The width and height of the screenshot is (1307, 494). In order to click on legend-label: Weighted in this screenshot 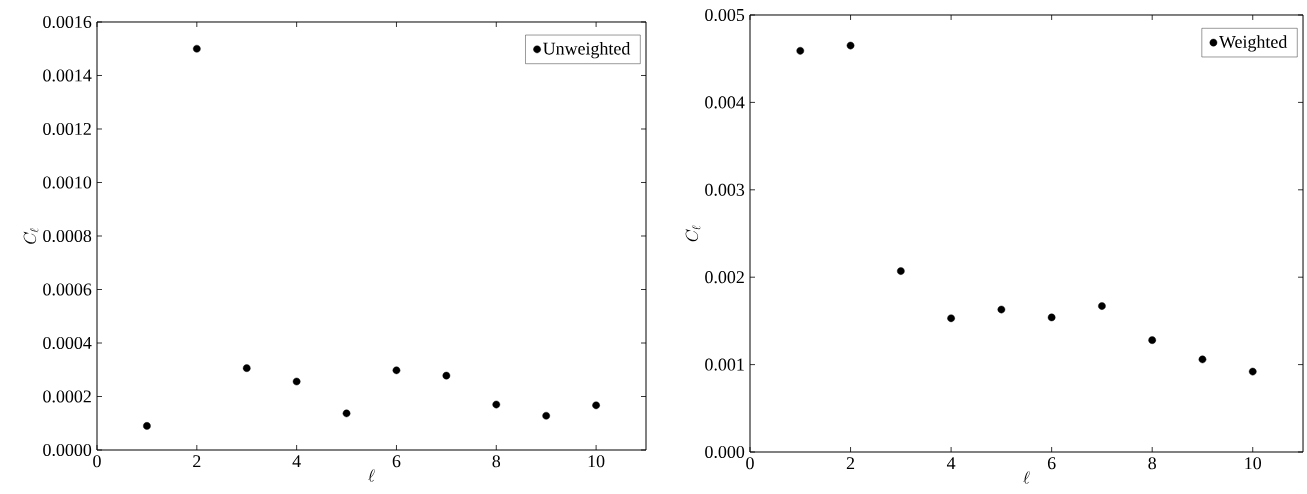, I will do `click(1253, 43)`.